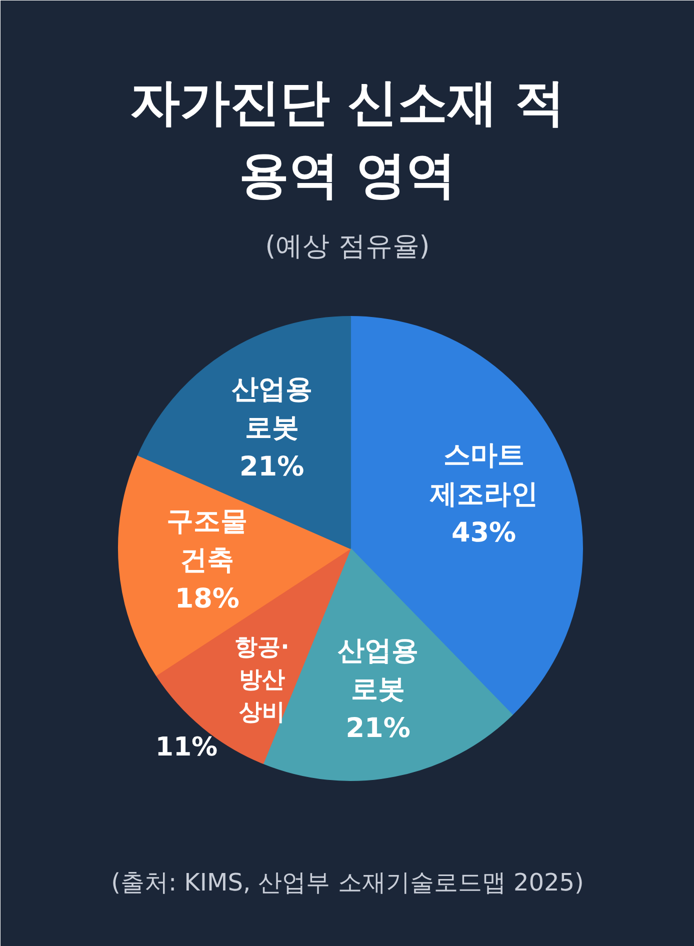 The height and width of the screenshot is (946, 694). Describe the element at coordinates (262, 680) in the screenshot. I see `slice-label: 항공· 방산 상비` at that location.